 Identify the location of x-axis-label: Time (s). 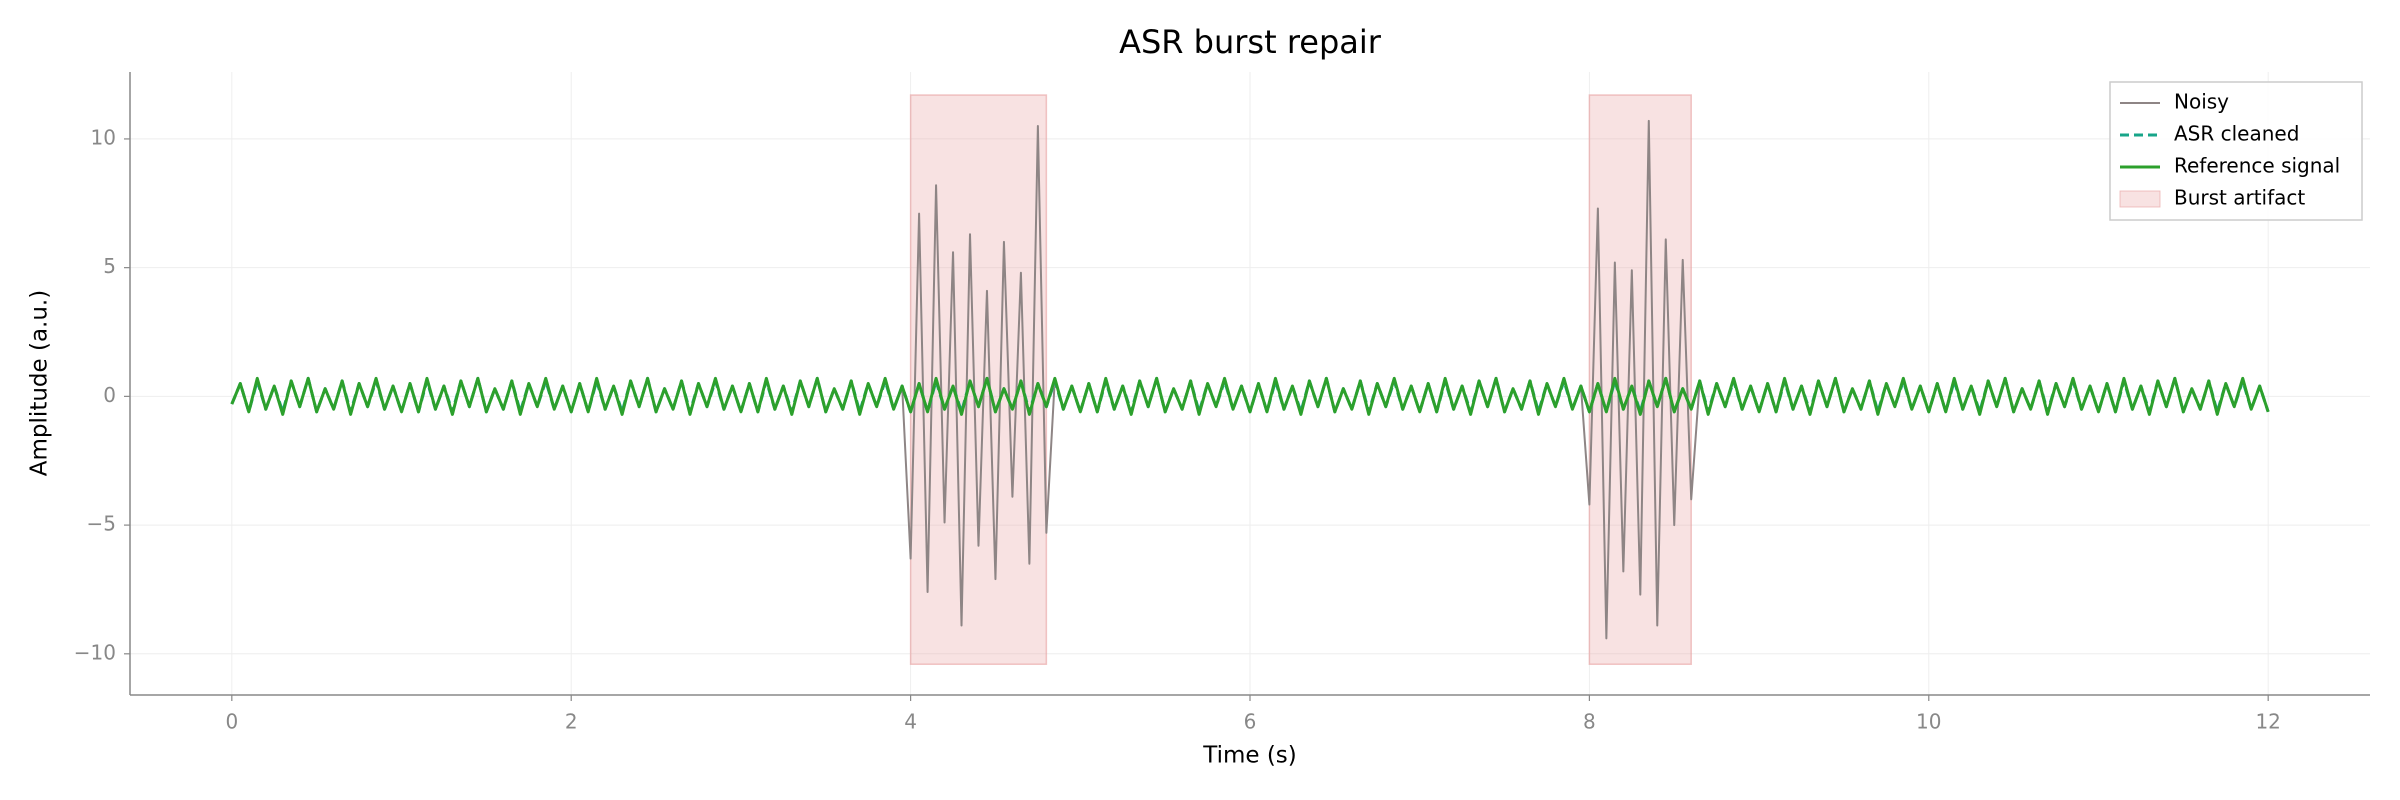
(1249, 756).